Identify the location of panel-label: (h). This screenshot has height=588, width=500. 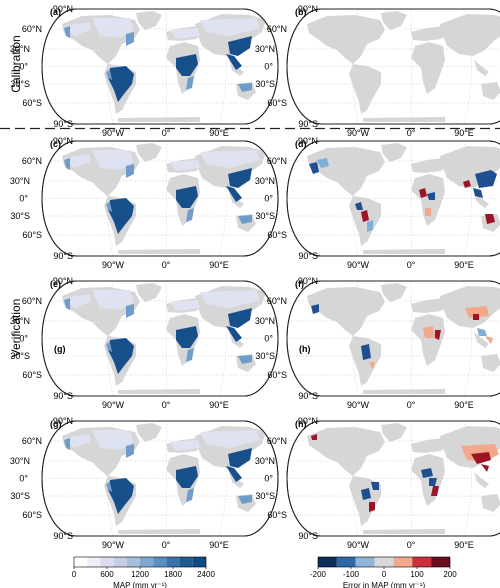
(301, 424).